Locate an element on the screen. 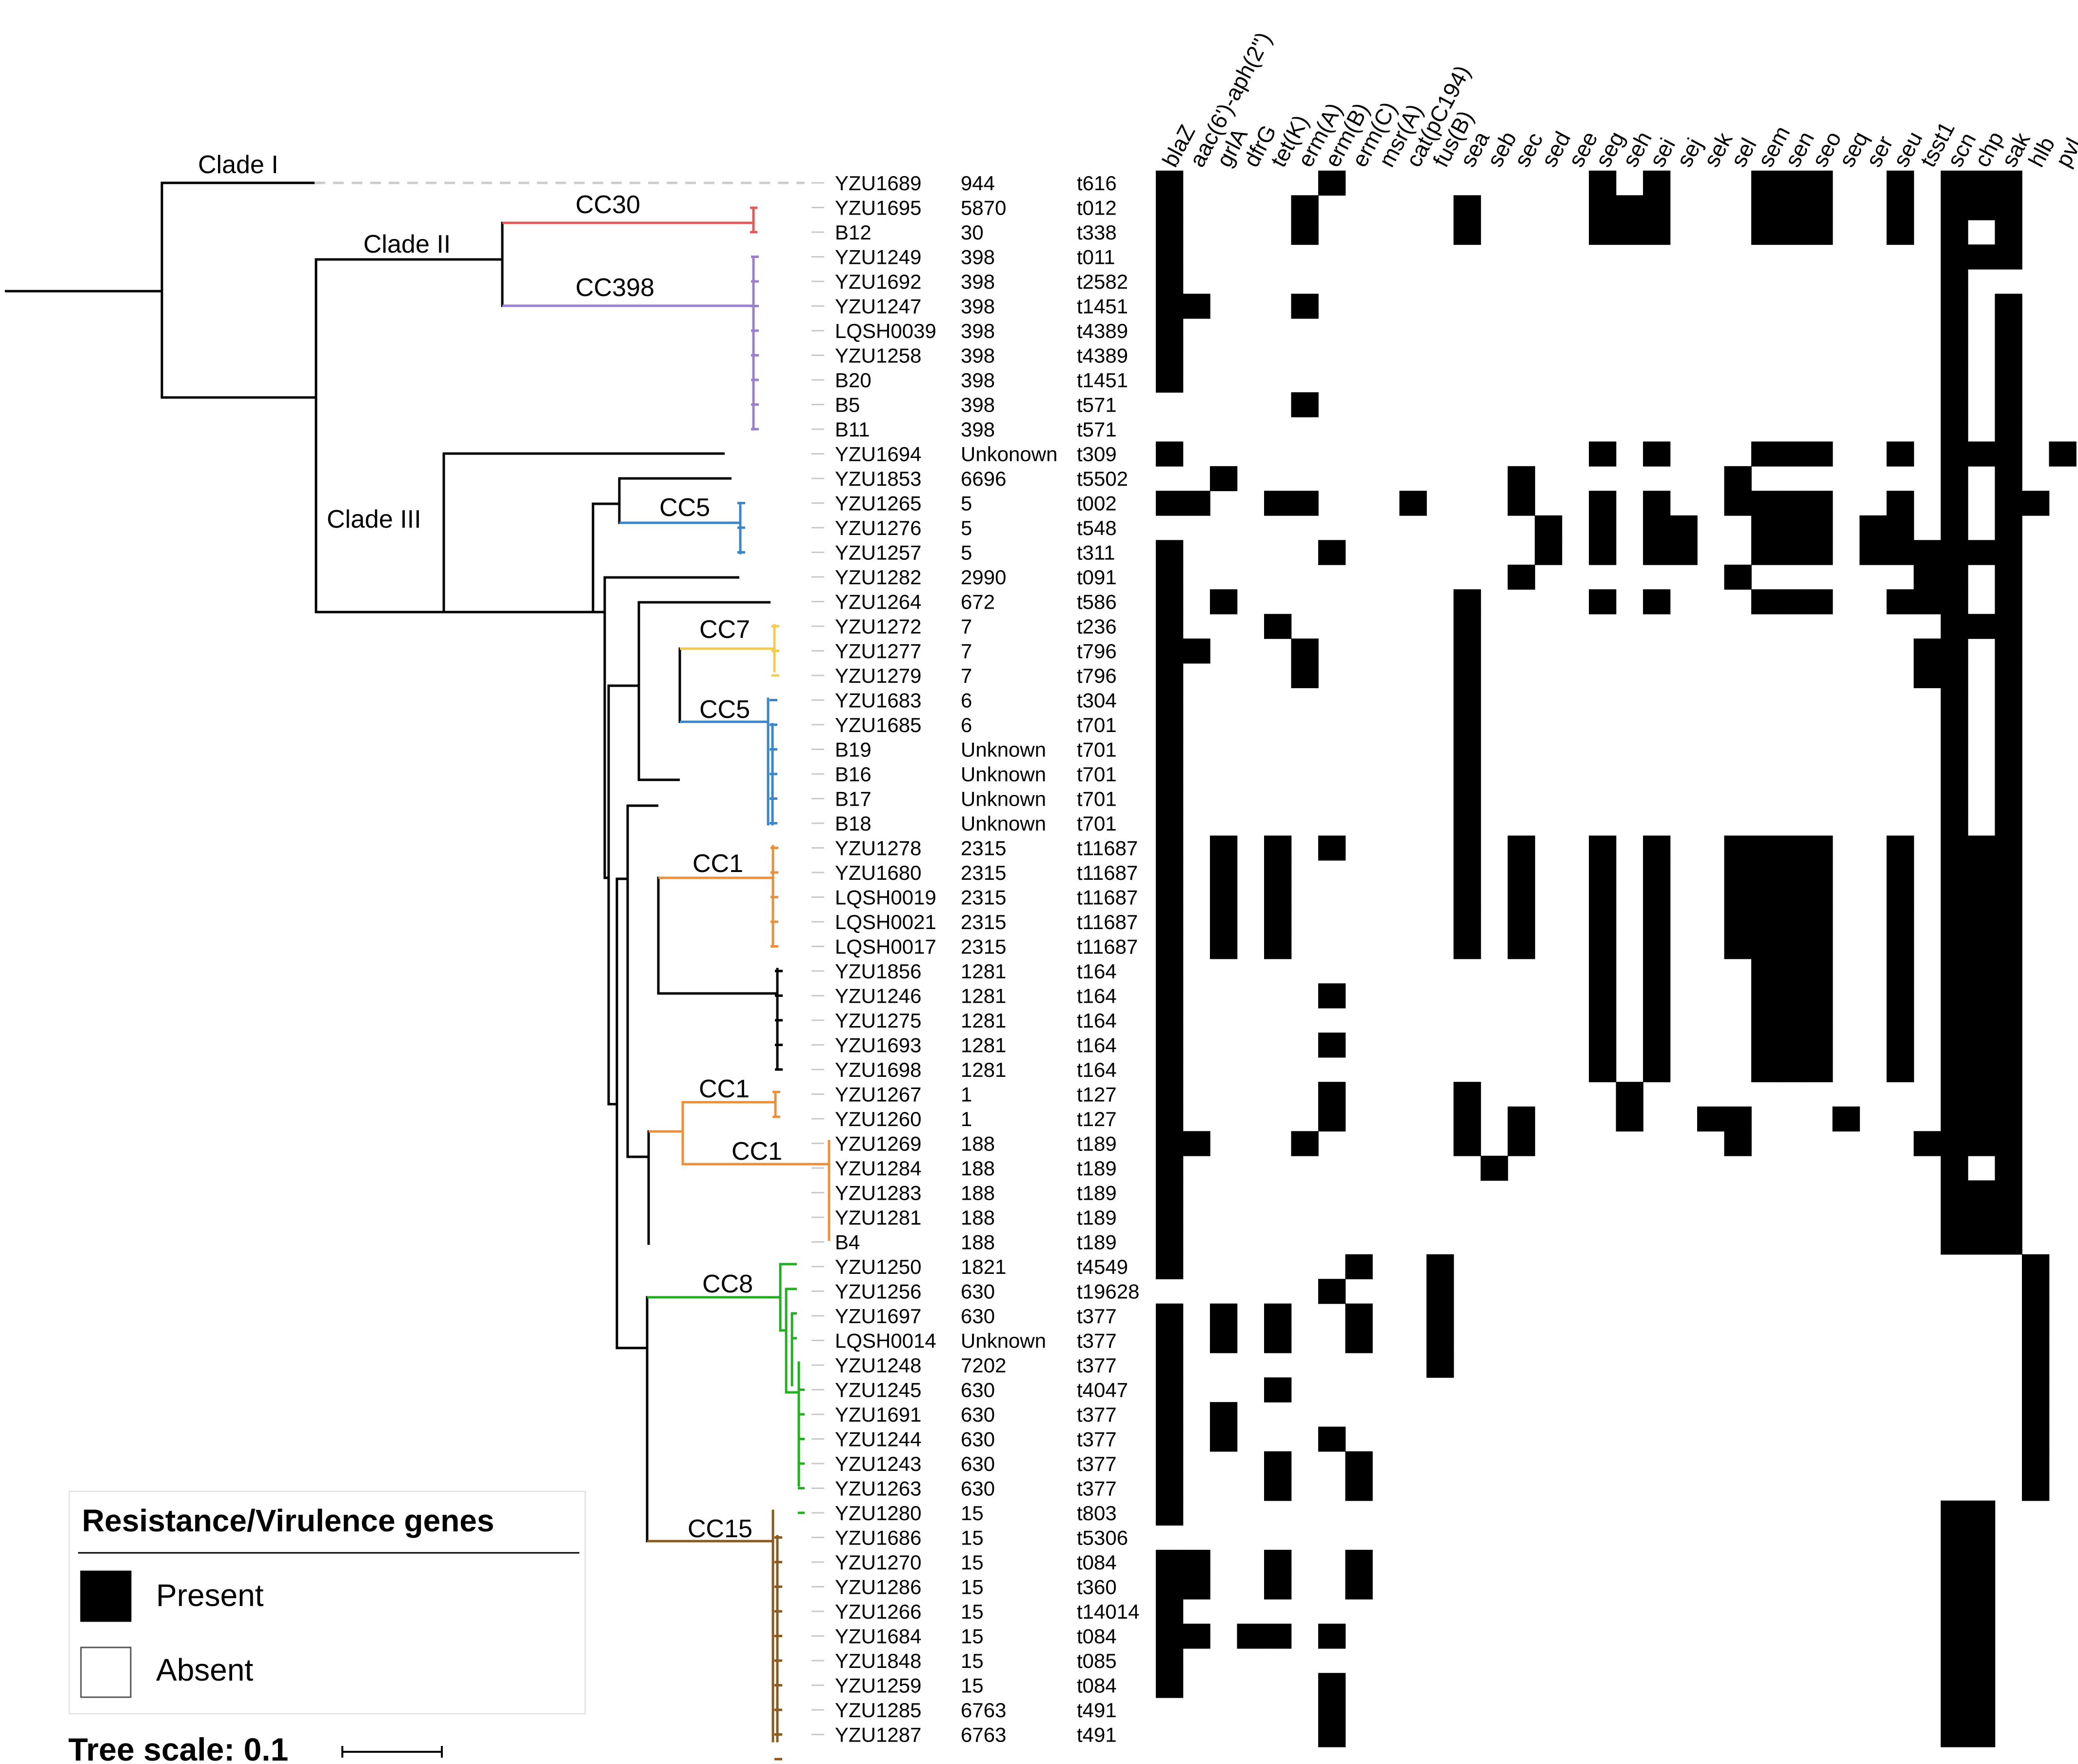  isolate-spa-type: t796 is located at coordinates (1097, 651).